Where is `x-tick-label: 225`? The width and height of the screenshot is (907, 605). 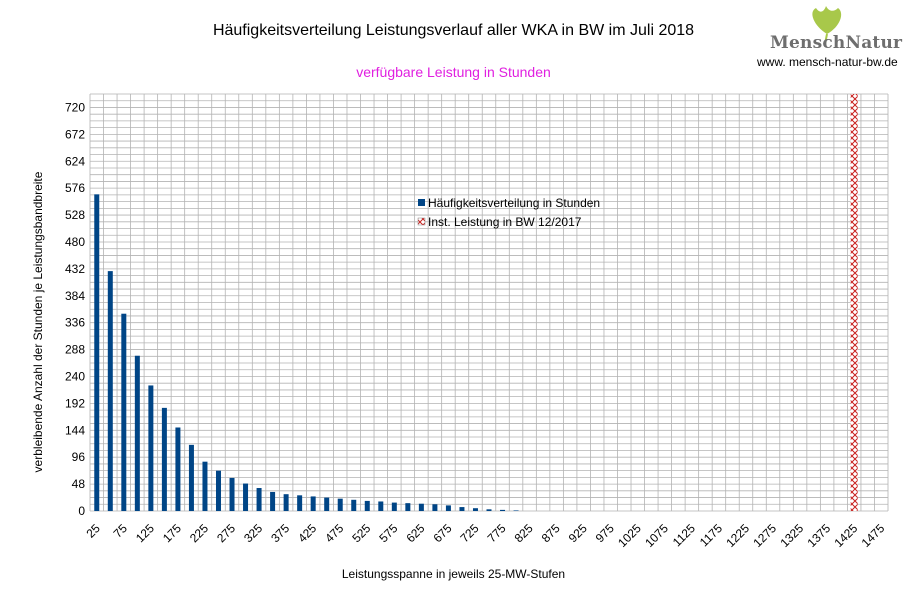 x-tick-label: 225 is located at coordinates (199, 533).